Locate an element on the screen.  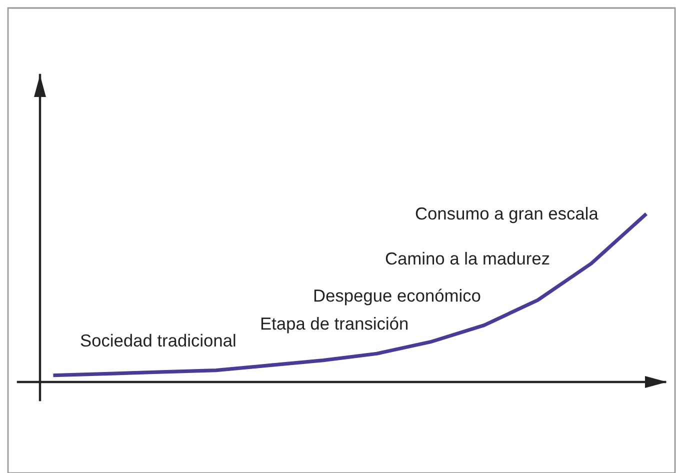
annotation: Sociedad tradicional is located at coordinates (158, 340).